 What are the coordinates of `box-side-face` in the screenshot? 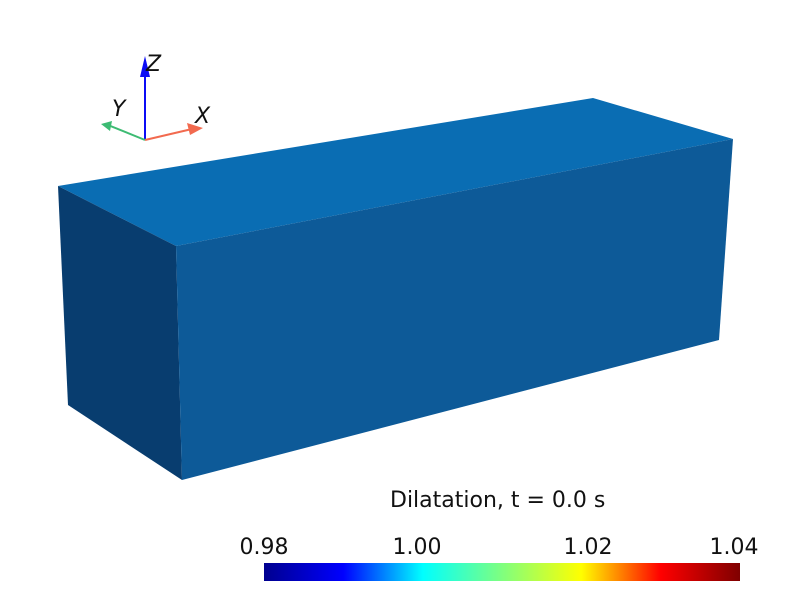 It's located at (120, 333).